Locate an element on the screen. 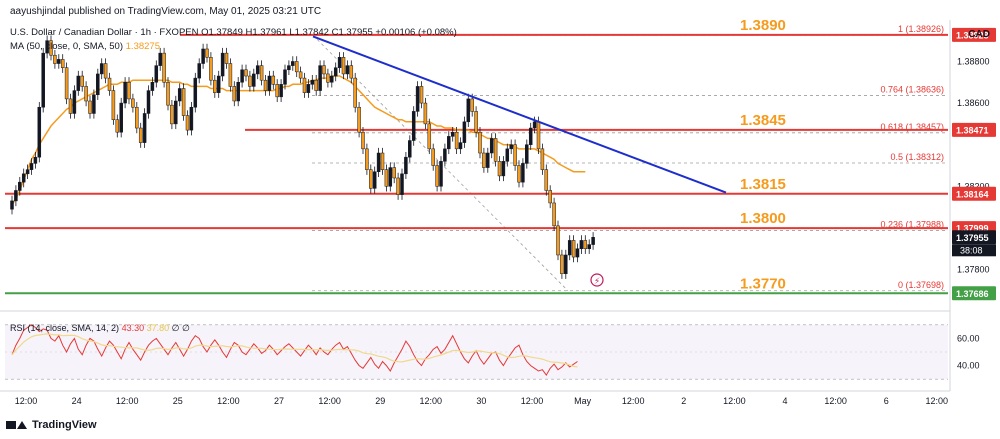 This screenshot has width=1000, height=439. time-axis-label-2: 12:00 is located at coordinates (127, 401).